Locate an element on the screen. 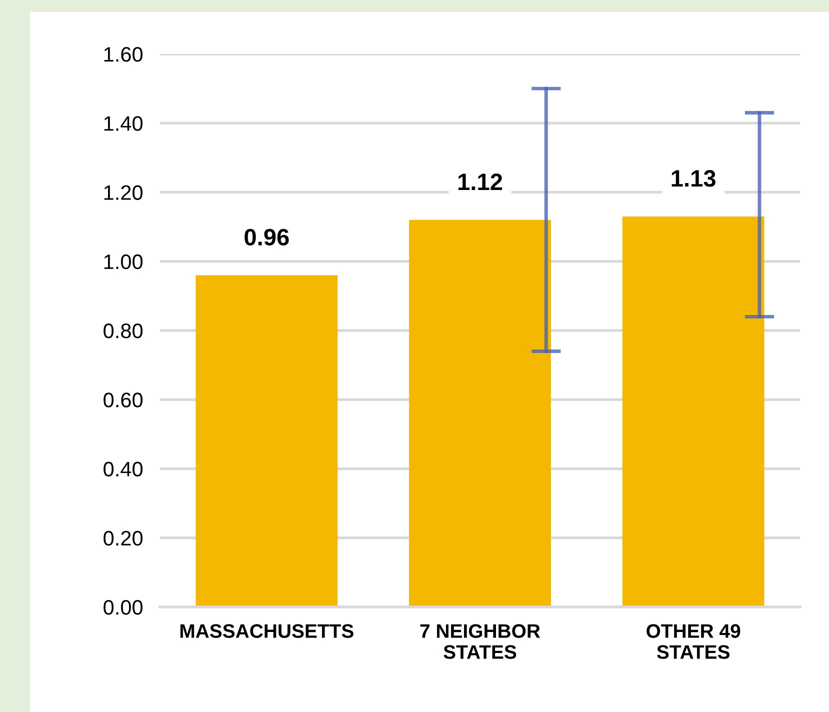 This screenshot has height=712, width=829. x-tick-label: OTHER 49 STATES is located at coordinates (693, 641).